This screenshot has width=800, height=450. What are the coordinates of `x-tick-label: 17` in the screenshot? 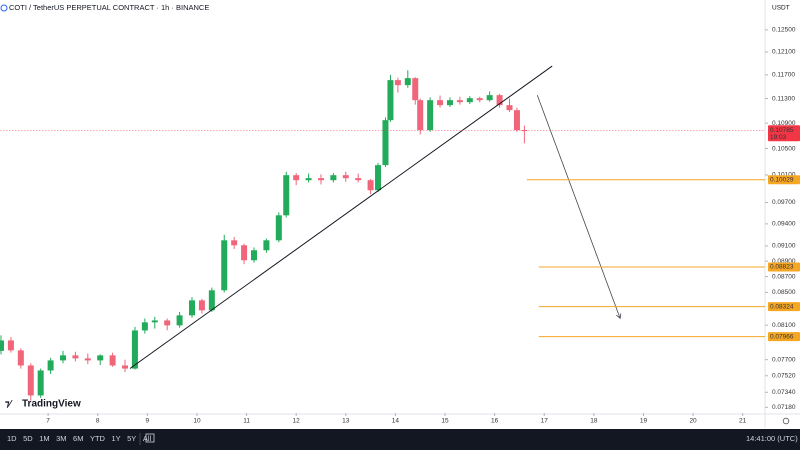 It's located at (545, 421).